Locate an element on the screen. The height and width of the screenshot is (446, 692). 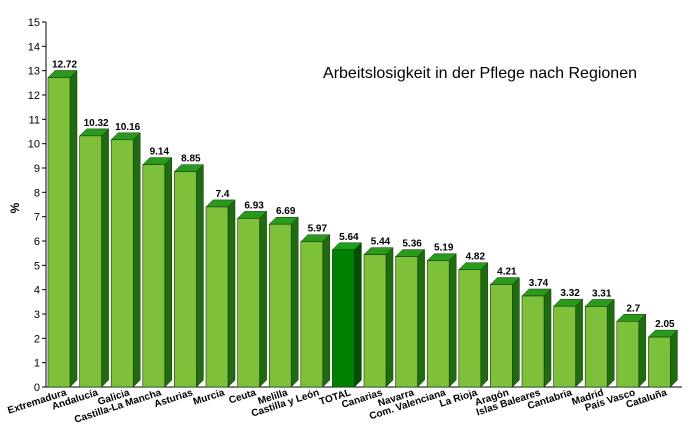
value-label: 4.82 is located at coordinates (476, 257).